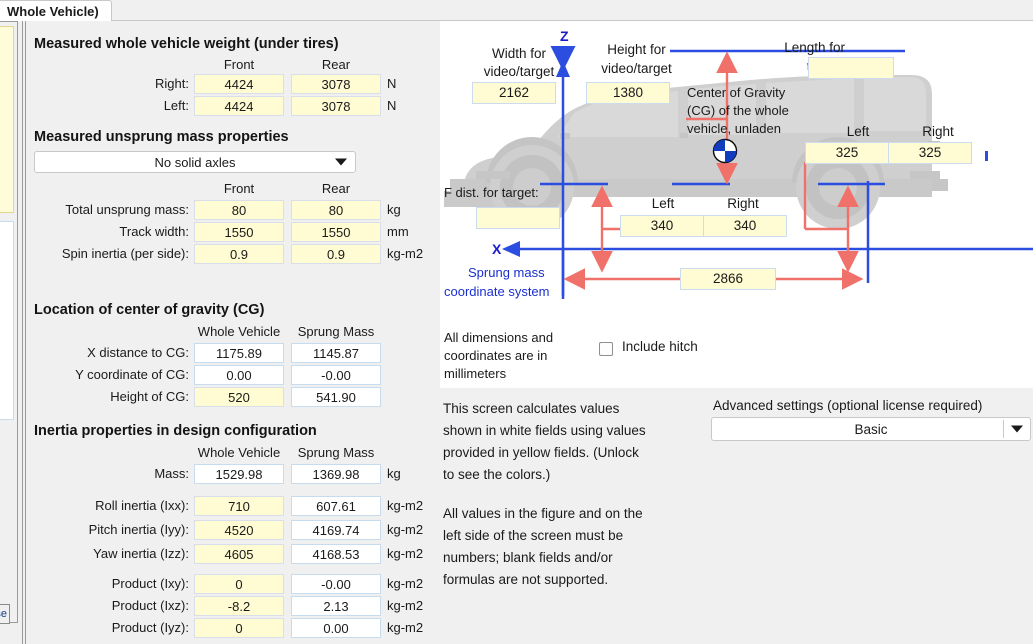 This screenshot has width=1033, height=644. I want to click on pitch-inertia-whole-field: 4520, so click(239, 530).